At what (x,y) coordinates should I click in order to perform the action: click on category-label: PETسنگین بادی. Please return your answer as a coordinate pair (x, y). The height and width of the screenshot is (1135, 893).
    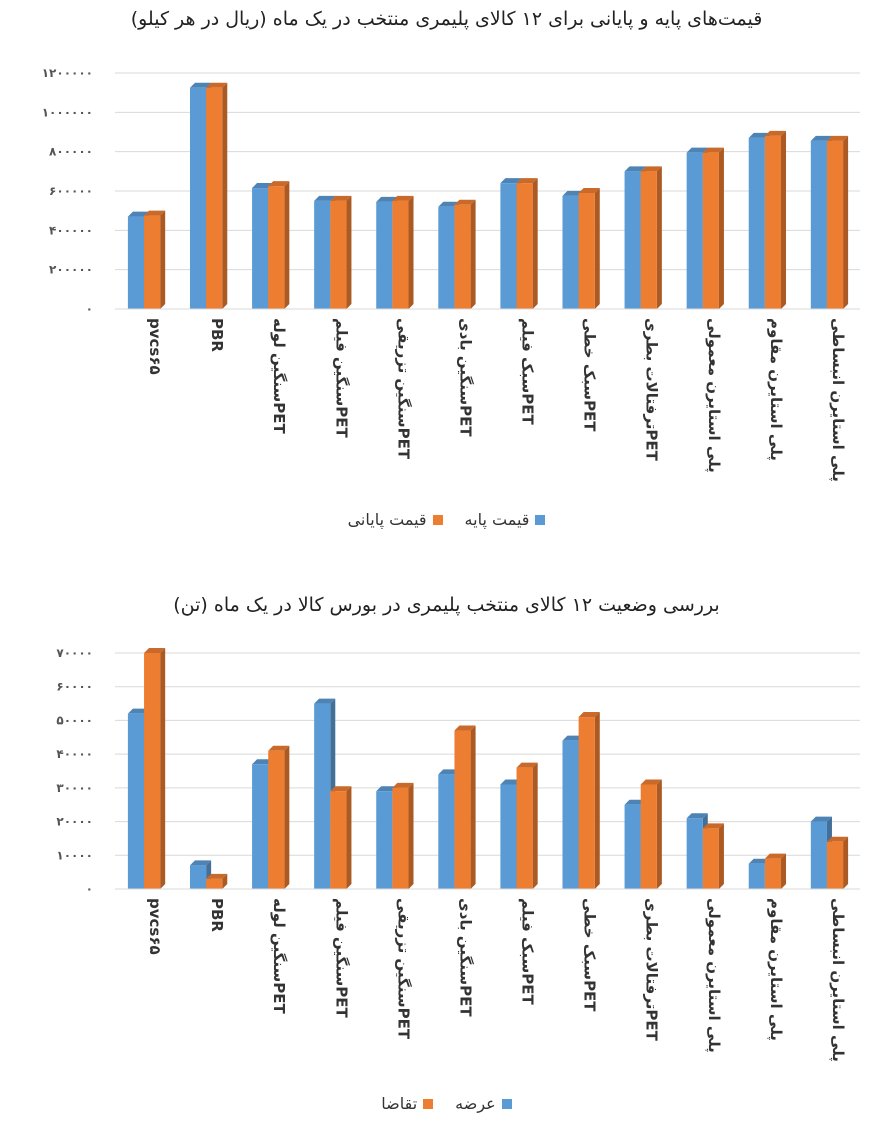
    Looking at the image, I should click on (465, 957).